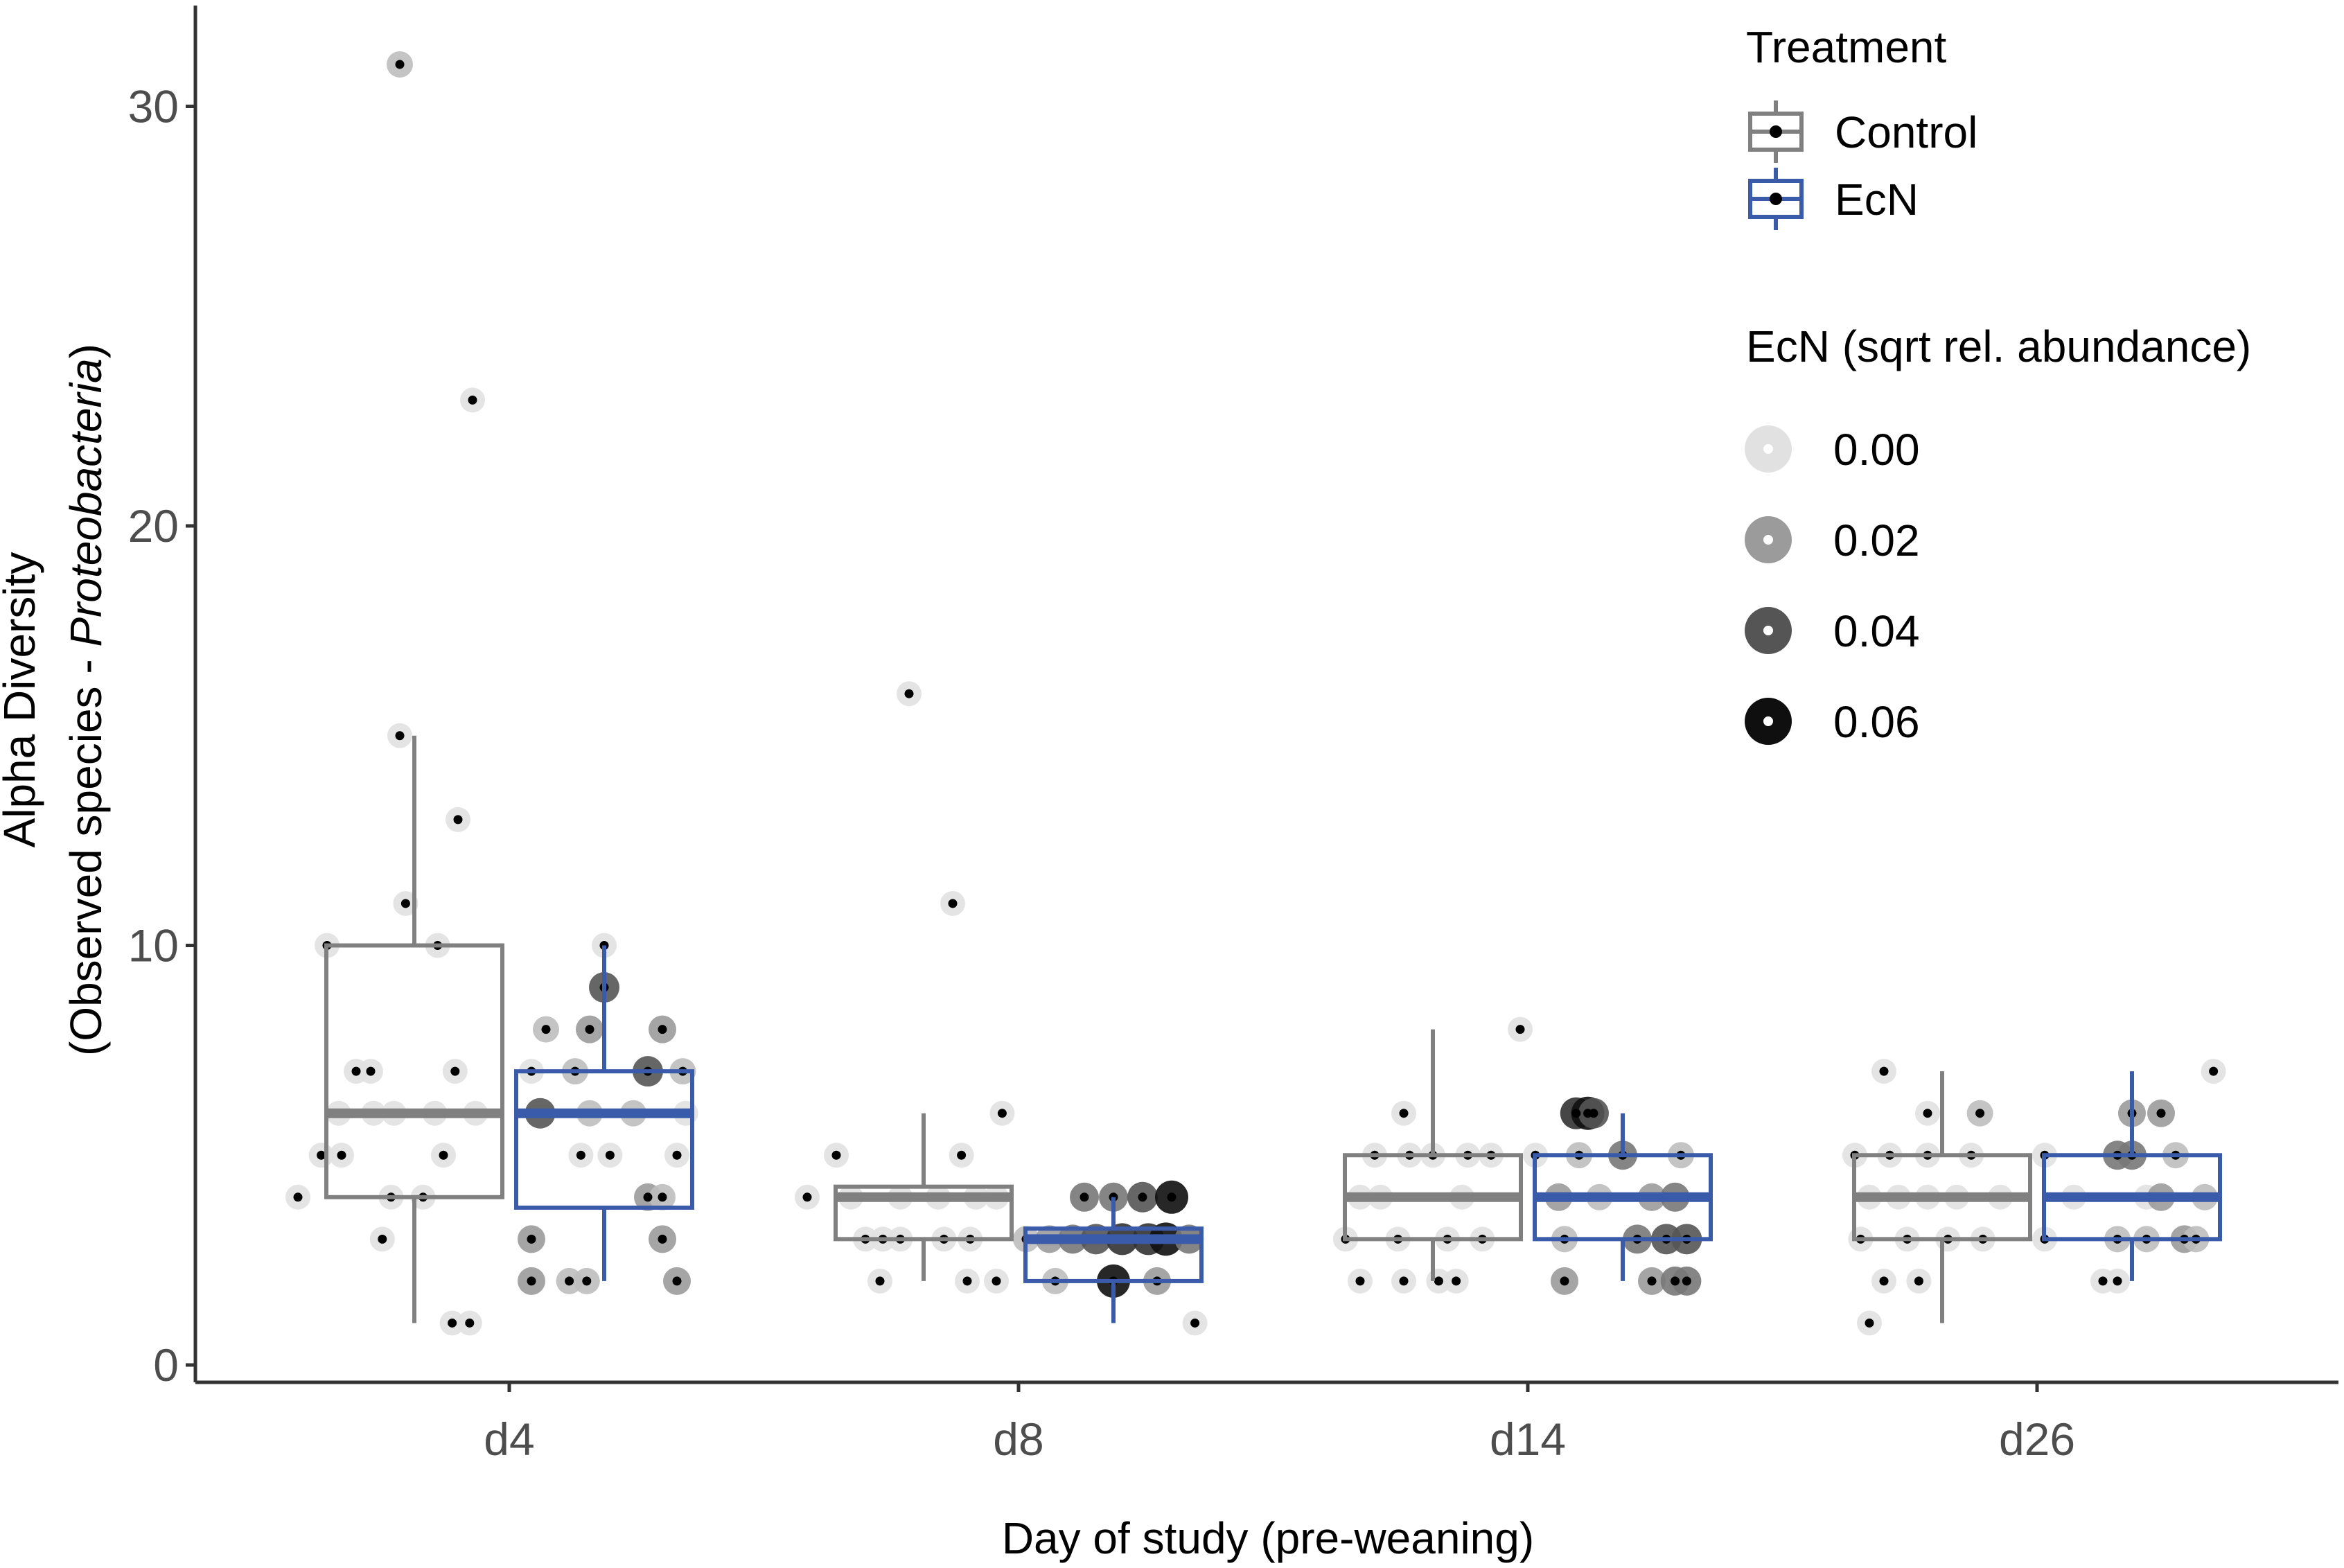 Image resolution: width=2344 pixels, height=1568 pixels. What do you see at coordinates (1846, 47) in the screenshot?
I see `legend-treatment-title: Treatment` at bounding box center [1846, 47].